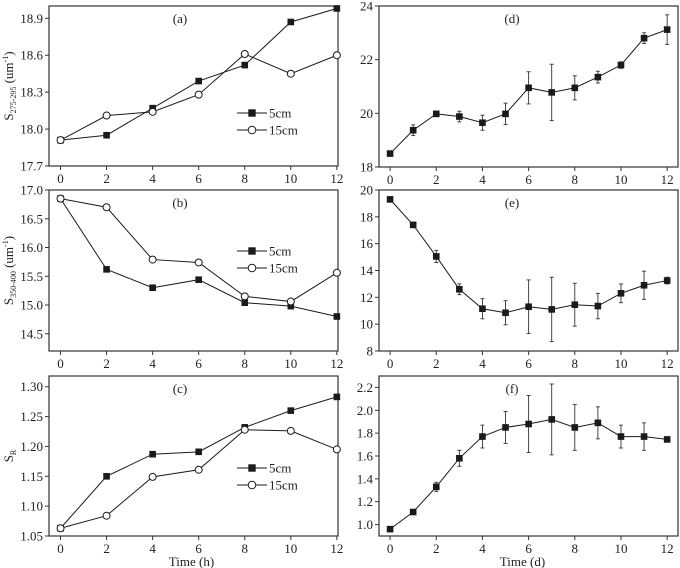 Image resolution: width=680 pixels, height=568 pixels. I want to click on y-label-unit: (um, so click(8, 74).